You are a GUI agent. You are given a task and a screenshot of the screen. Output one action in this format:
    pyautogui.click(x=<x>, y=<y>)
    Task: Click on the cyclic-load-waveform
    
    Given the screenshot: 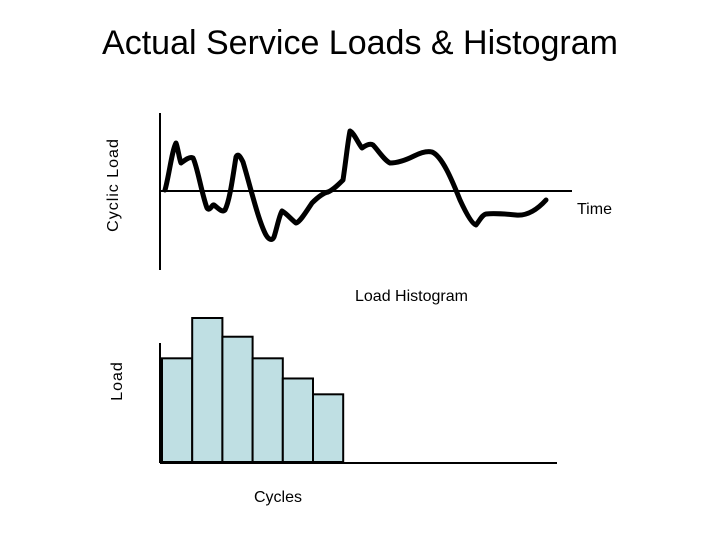 What is the action you would take?
    pyautogui.click(x=355, y=185)
    